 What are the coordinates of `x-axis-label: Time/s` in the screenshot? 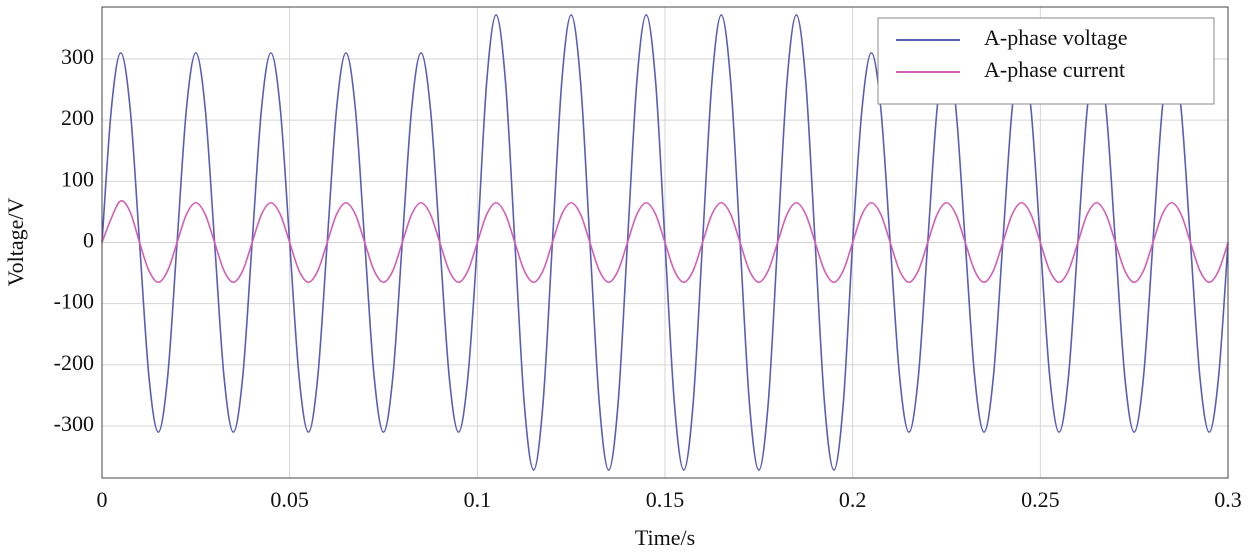 It's located at (665, 537).